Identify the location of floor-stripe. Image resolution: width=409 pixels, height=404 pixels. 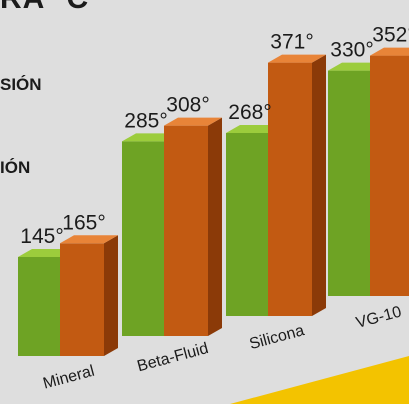
(319, 380).